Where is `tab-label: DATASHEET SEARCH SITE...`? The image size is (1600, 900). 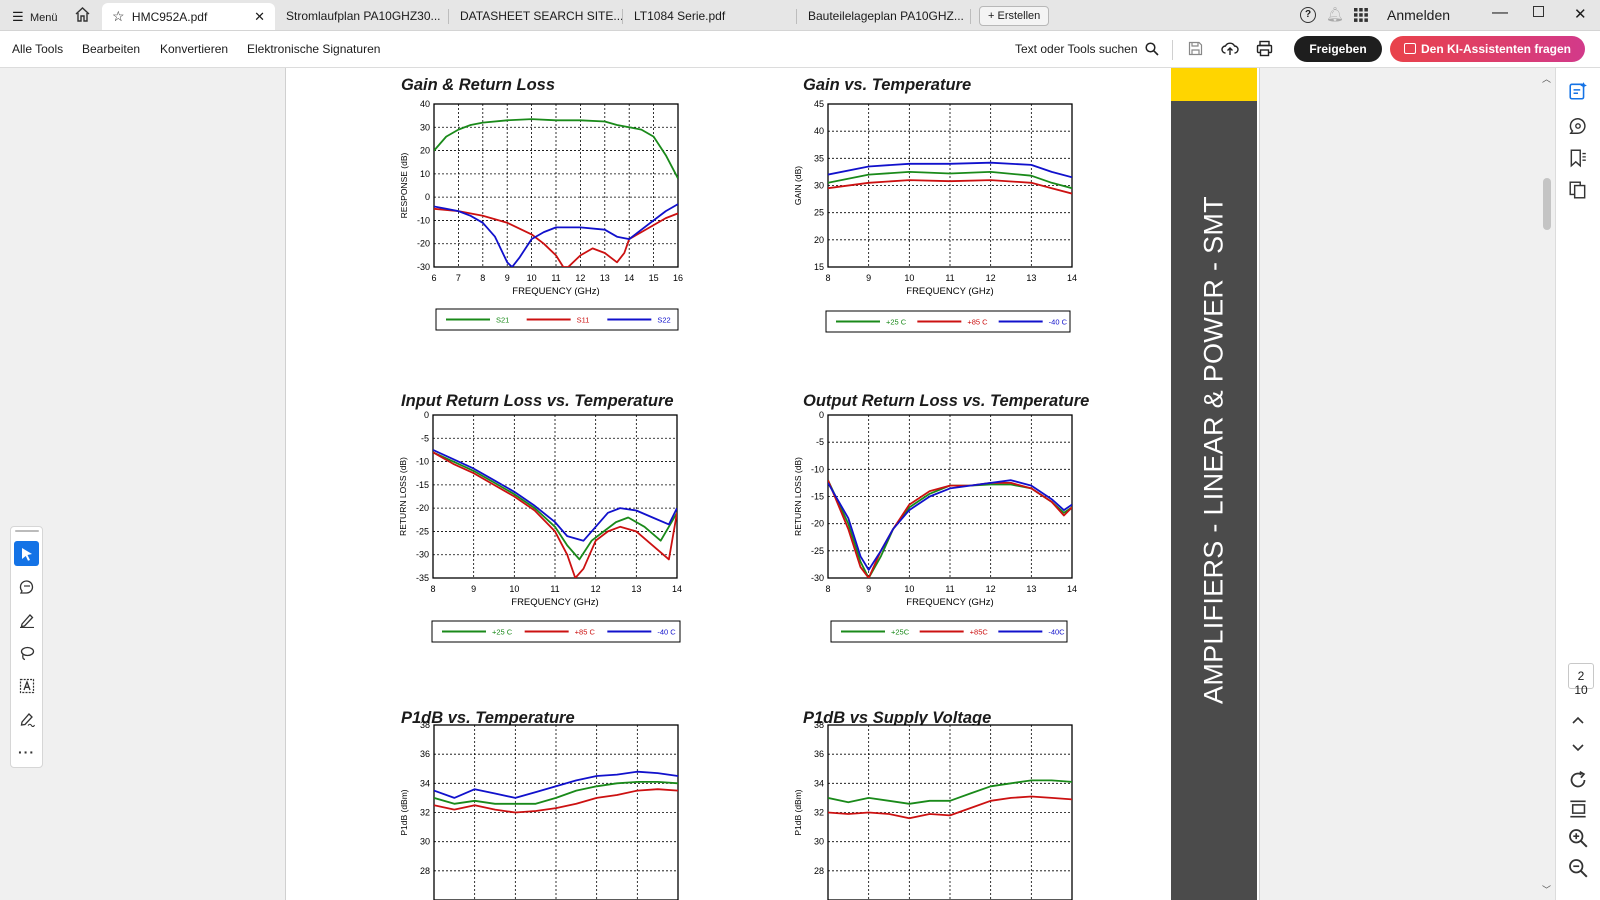
tab-label: DATASHEET SEARCH SITE... is located at coordinates (541, 16).